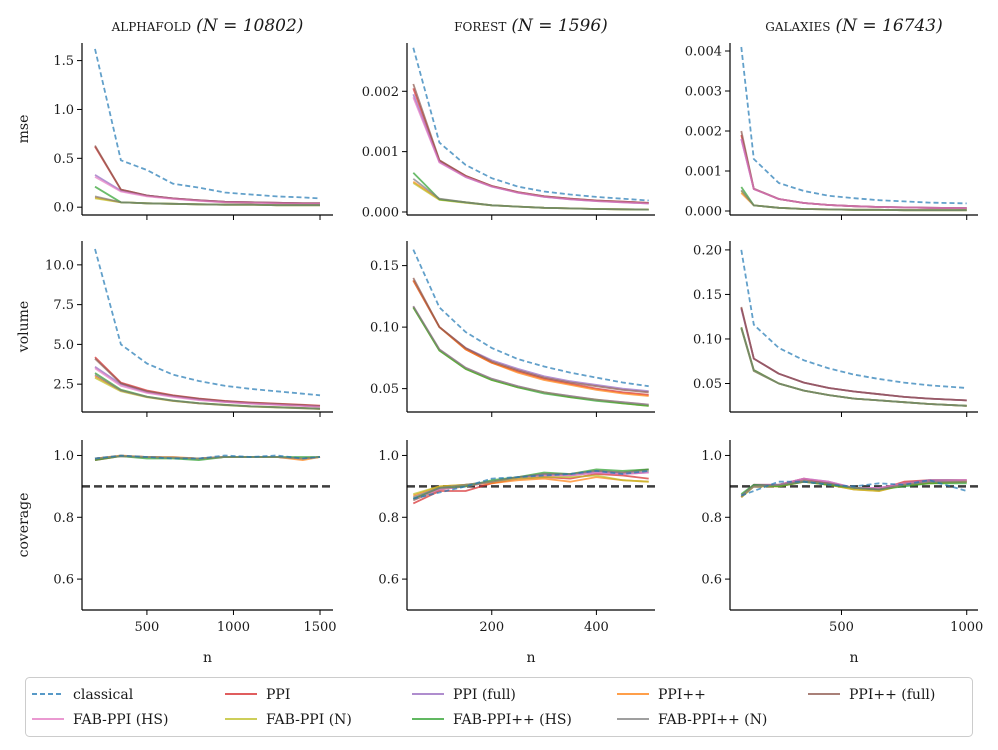  What do you see at coordinates (319, 627) in the screenshot?
I see `x-tick-label: 1500` at bounding box center [319, 627].